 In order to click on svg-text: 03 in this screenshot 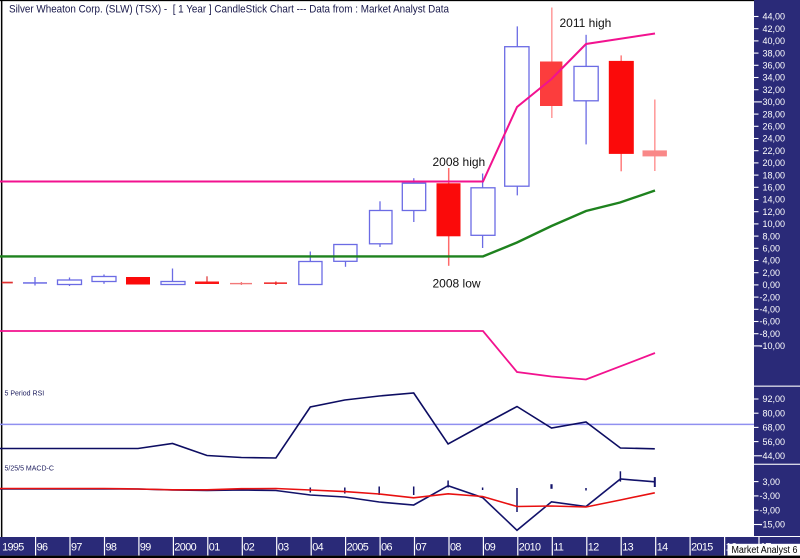, I will do `click(283, 548)`.